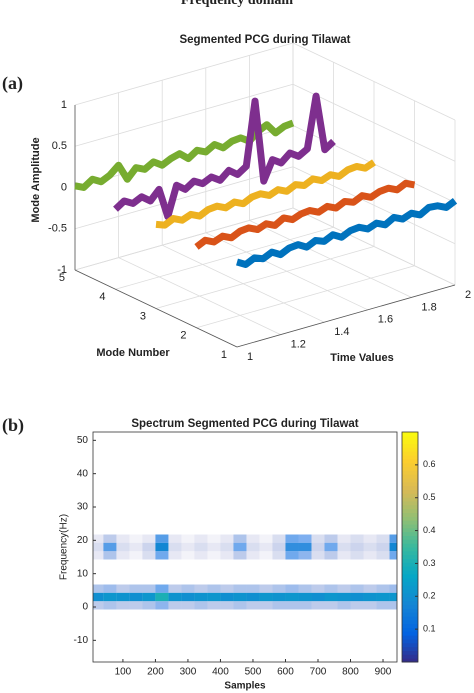 The width and height of the screenshot is (474, 693). Describe the element at coordinates (341, 332) in the screenshot. I see `x-tick-label: 1.4` at that location.